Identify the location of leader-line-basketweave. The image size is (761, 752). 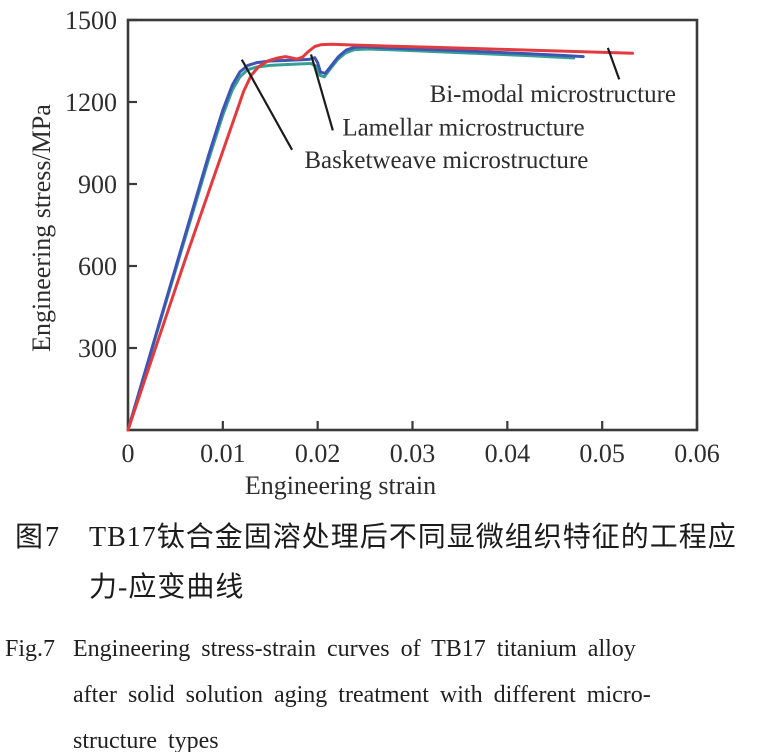
(267, 105).